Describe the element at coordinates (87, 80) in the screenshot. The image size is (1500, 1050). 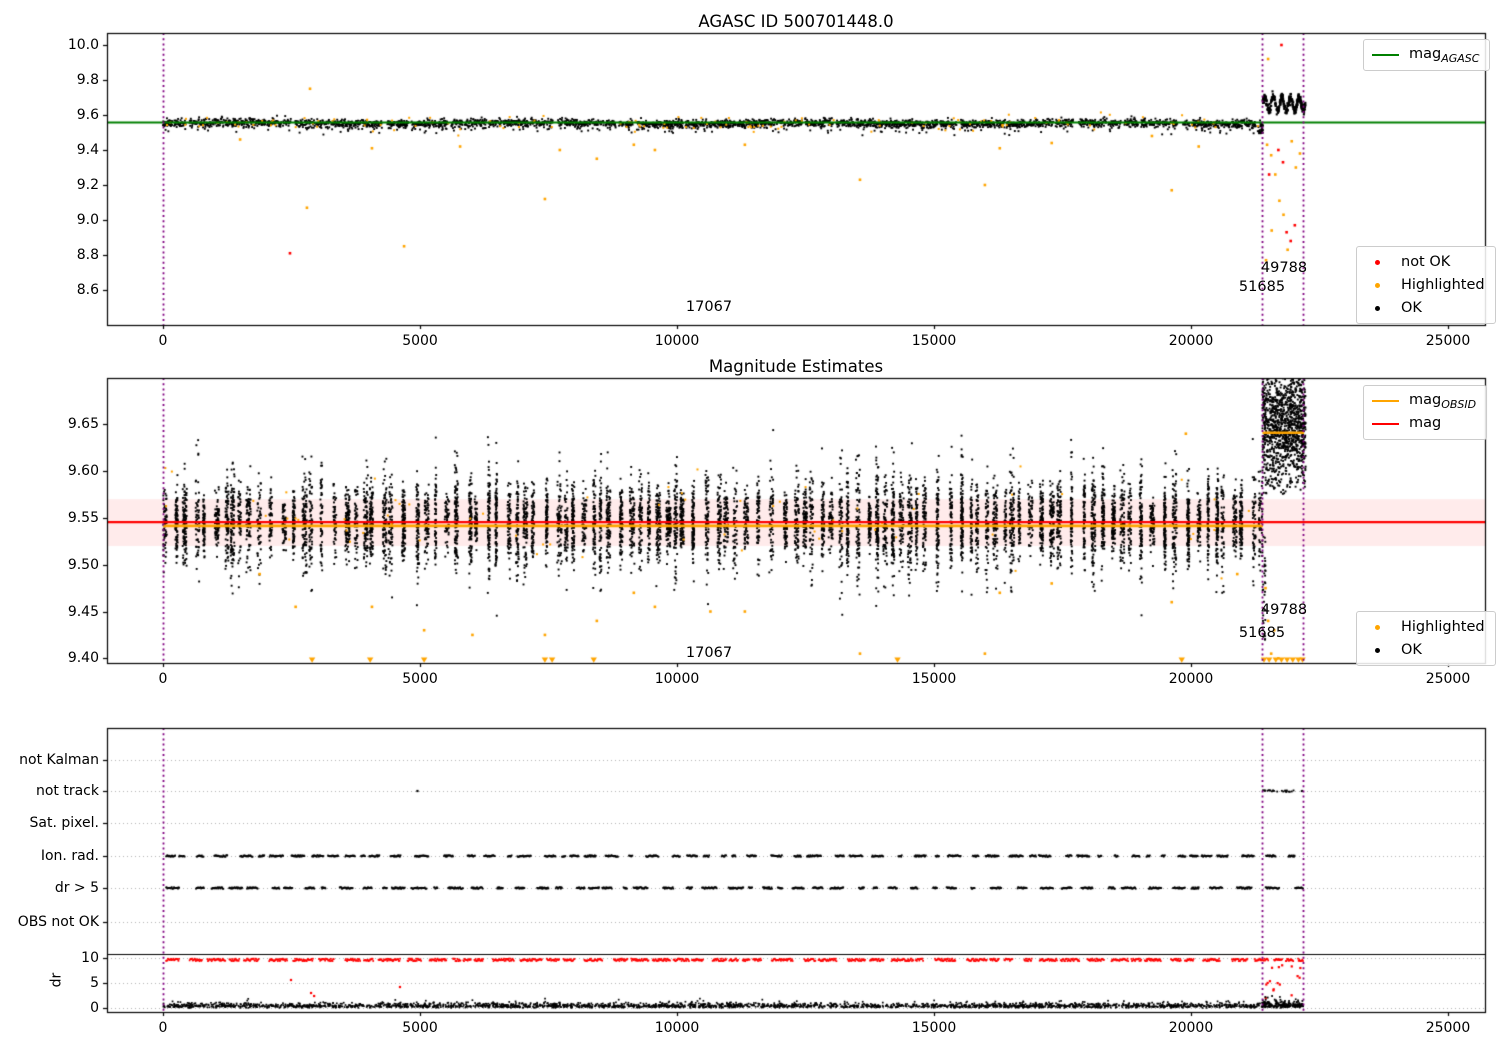
I see `y-tick-label-top: 9.8` at that location.